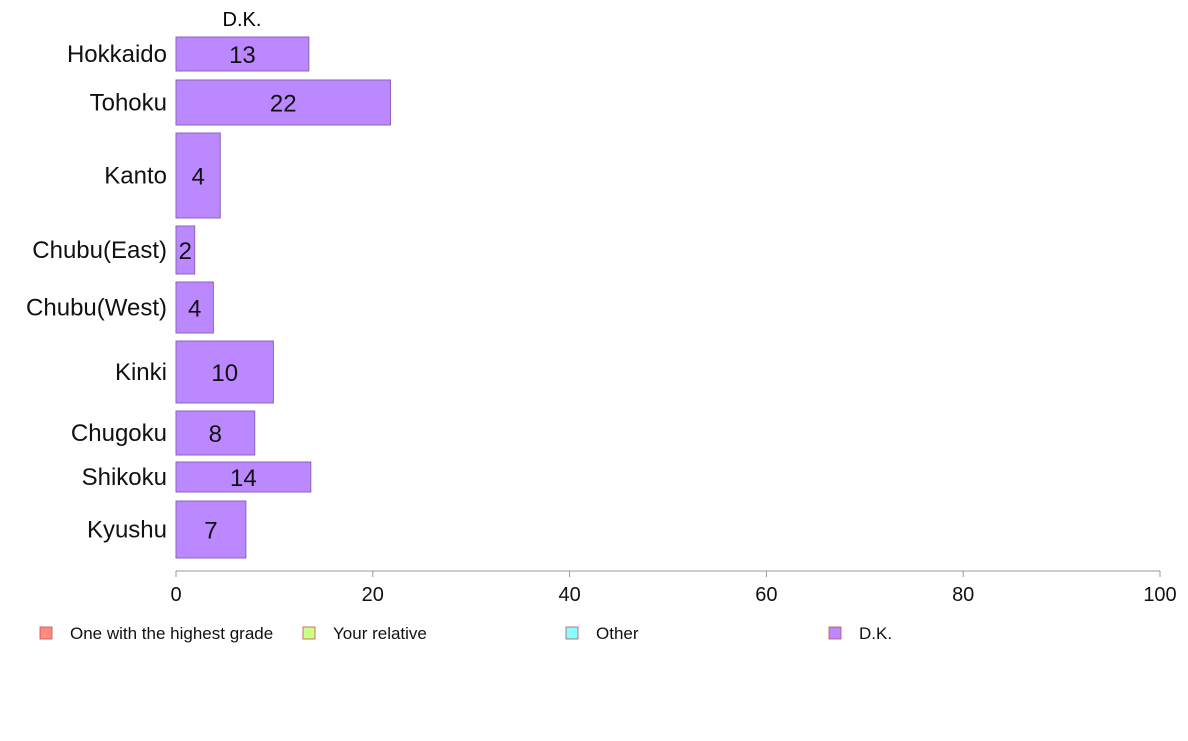 This screenshot has height=741, width=1188. I want to click on legend-label: Other, so click(617, 633).